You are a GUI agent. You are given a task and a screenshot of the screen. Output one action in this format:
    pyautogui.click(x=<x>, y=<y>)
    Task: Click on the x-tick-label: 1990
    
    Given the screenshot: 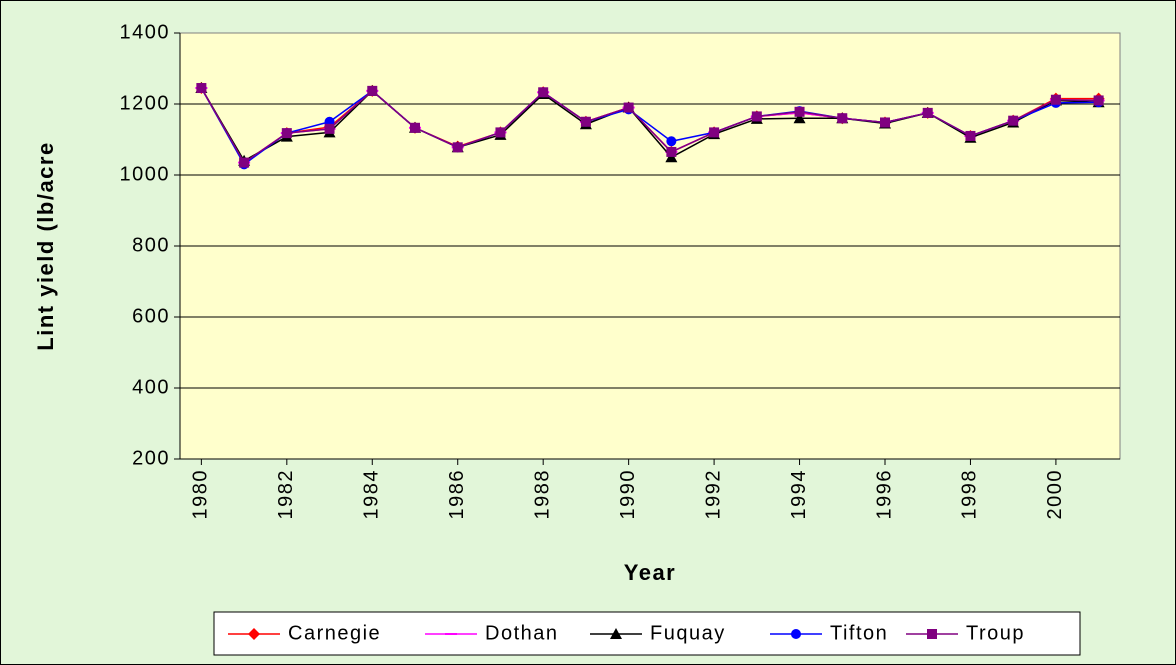 What is the action you would take?
    pyautogui.click(x=628, y=494)
    